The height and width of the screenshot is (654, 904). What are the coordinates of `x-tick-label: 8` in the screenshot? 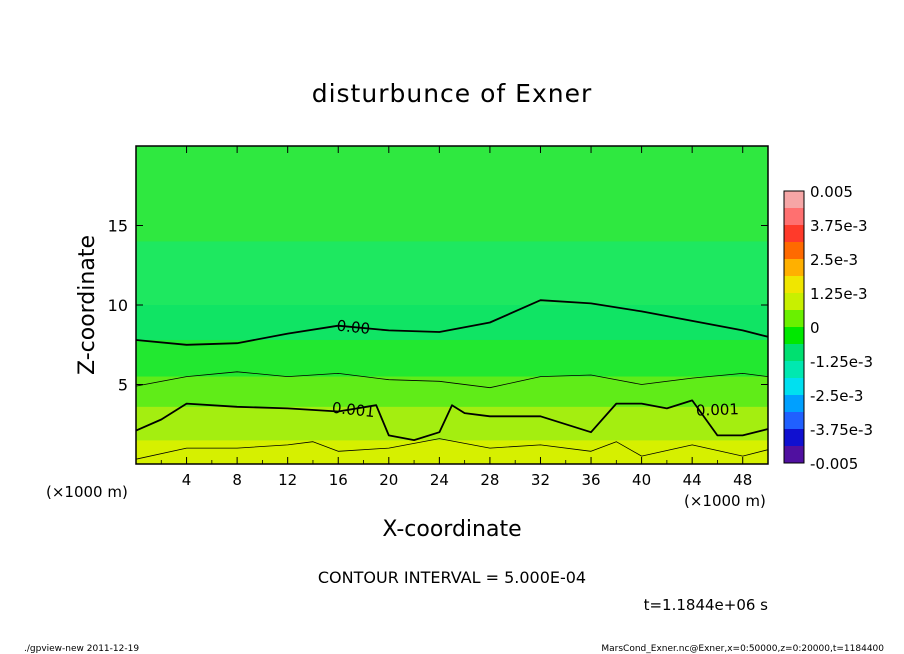 It's located at (237, 480).